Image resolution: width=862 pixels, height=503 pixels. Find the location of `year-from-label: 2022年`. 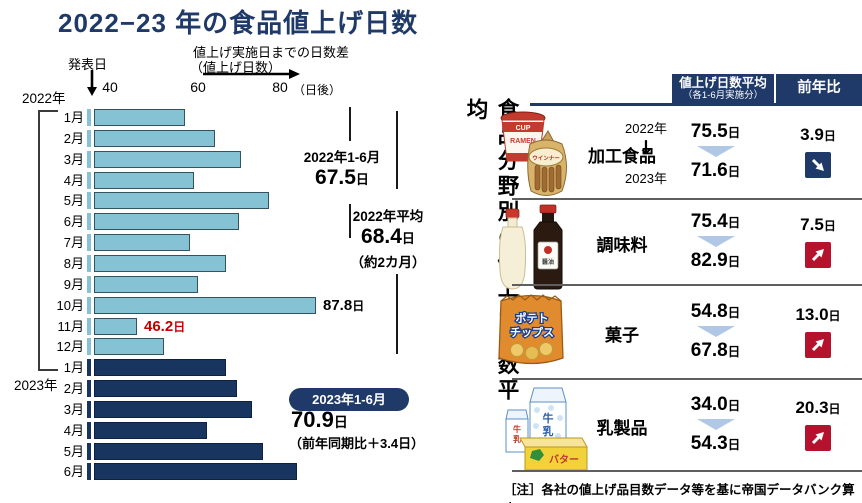

year-from-label: 2022年 is located at coordinates (646, 128).